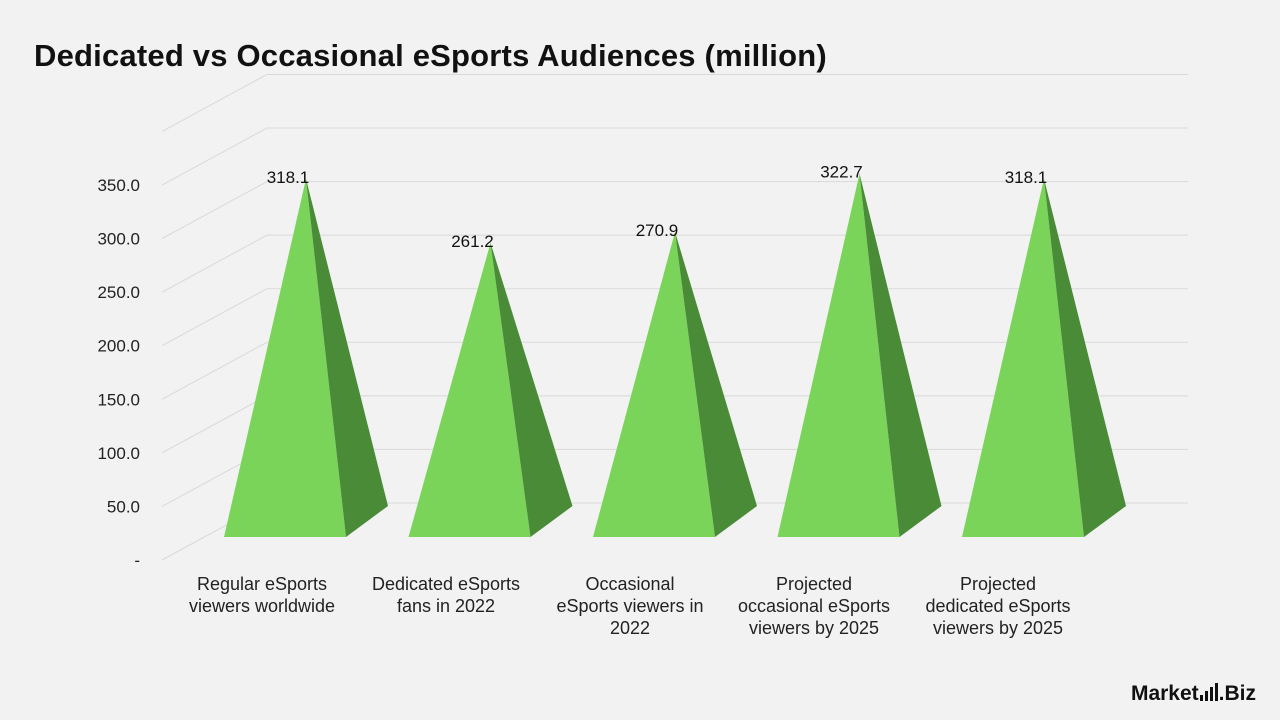 The width and height of the screenshot is (1280, 720). What do you see at coordinates (1208, 692) in the screenshot?
I see `signal-bars-icon` at bounding box center [1208, 692].